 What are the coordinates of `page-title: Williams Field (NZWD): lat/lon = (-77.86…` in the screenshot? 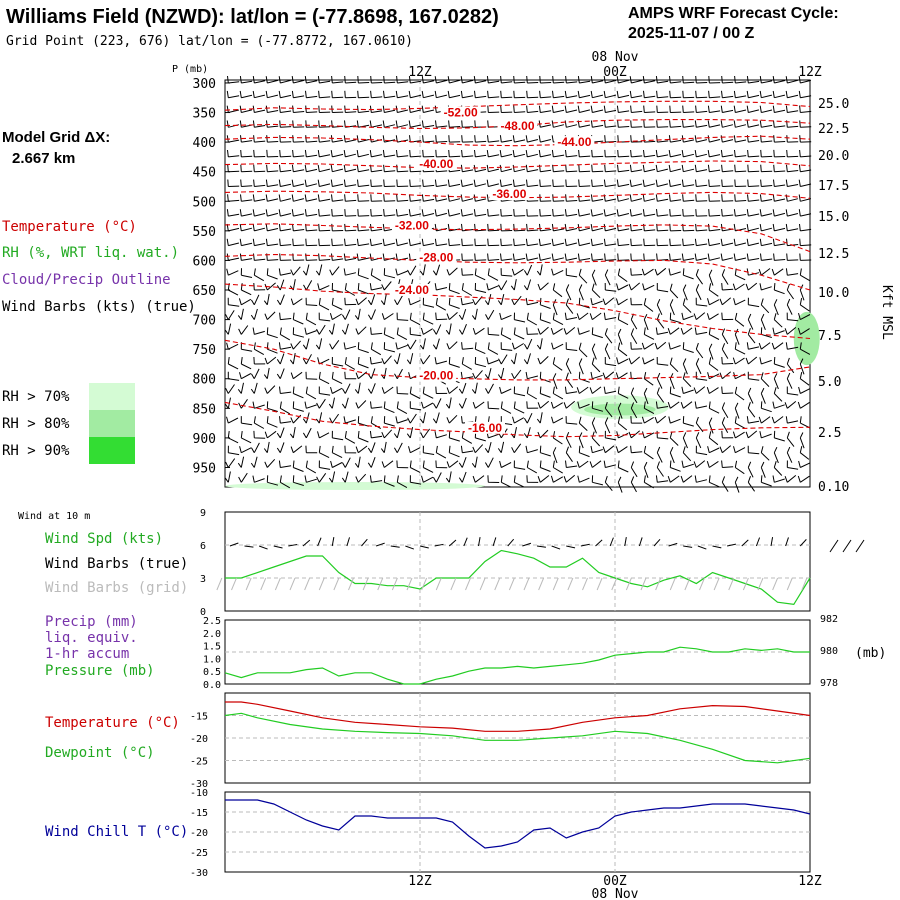 It's located at (252, 17).